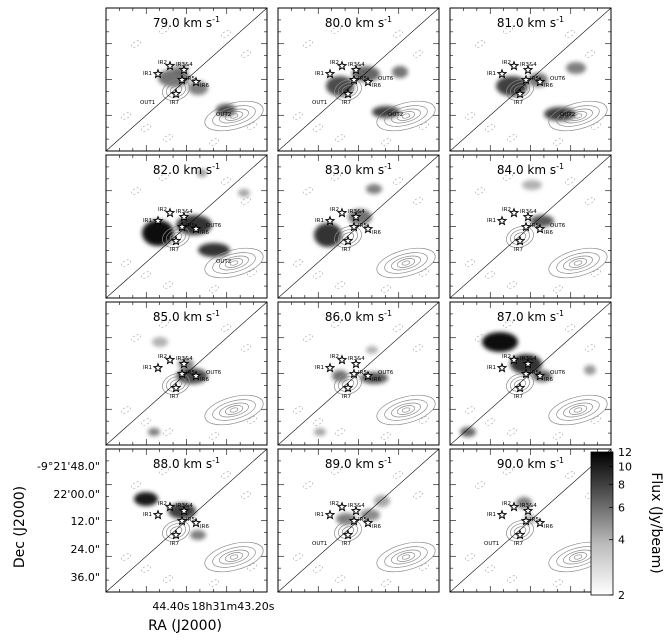 This screenshot has width=664, height=644. I want to click on source-label: IR3&4, so click(184, 65).